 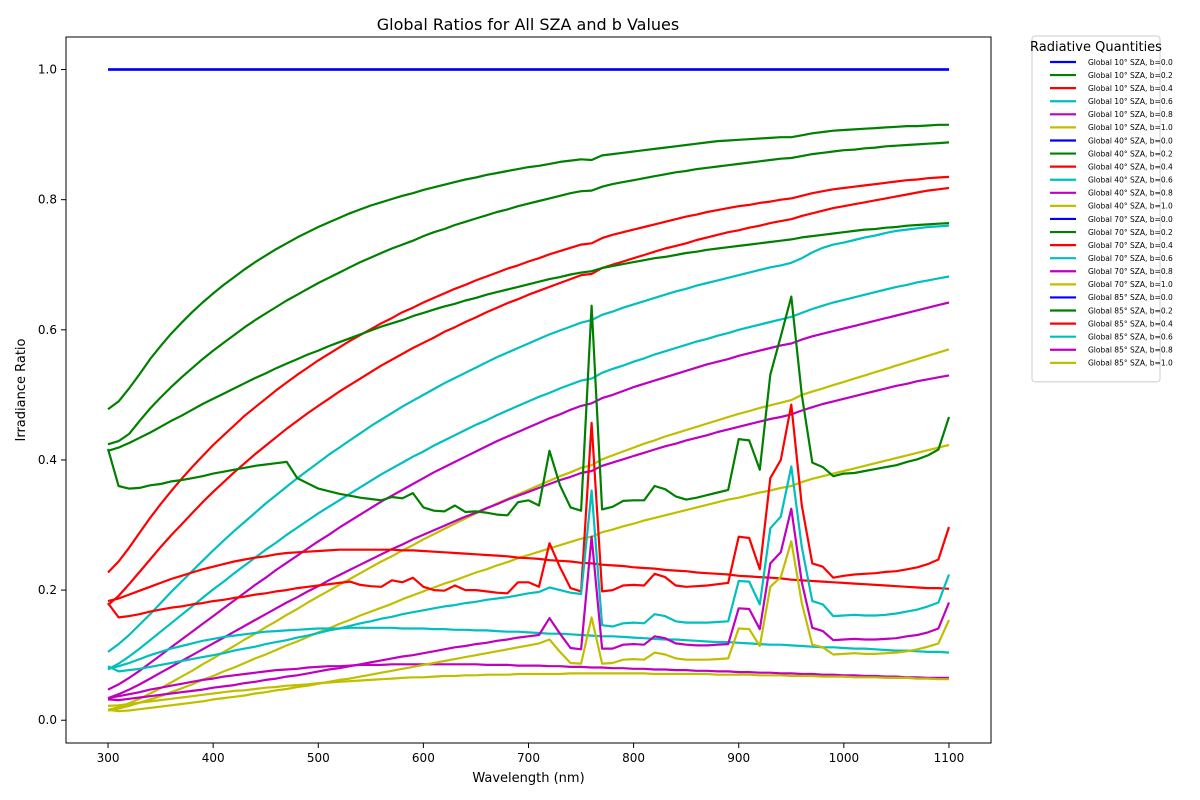 What do you see at coordinates (1130, 127) in the screenshot?
I see `legend-entry-label: Global 10° SZA, b=1.0` at bounding box center [1130, 127].